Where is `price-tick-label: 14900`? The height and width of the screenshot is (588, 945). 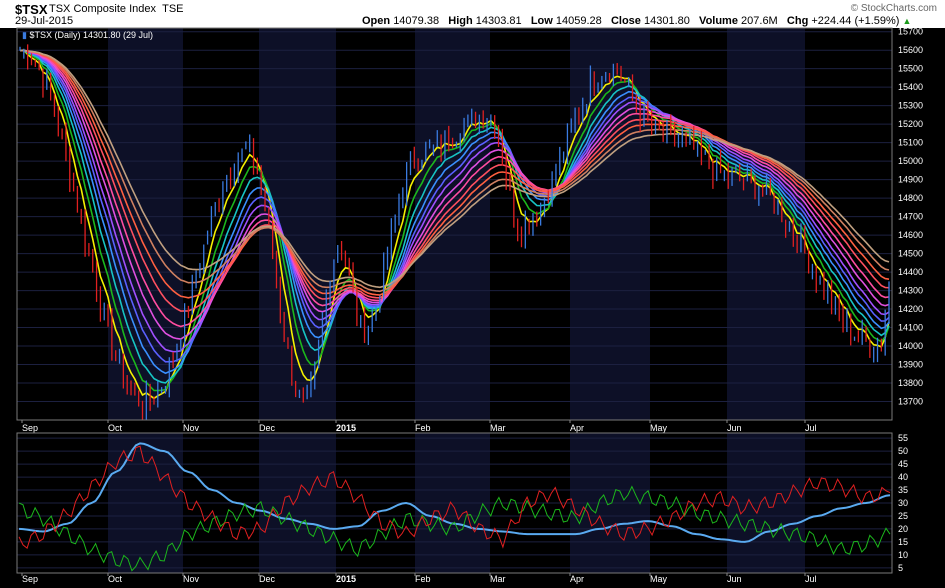
price-tick-label: 14900 is located at coordinates (910, 180).